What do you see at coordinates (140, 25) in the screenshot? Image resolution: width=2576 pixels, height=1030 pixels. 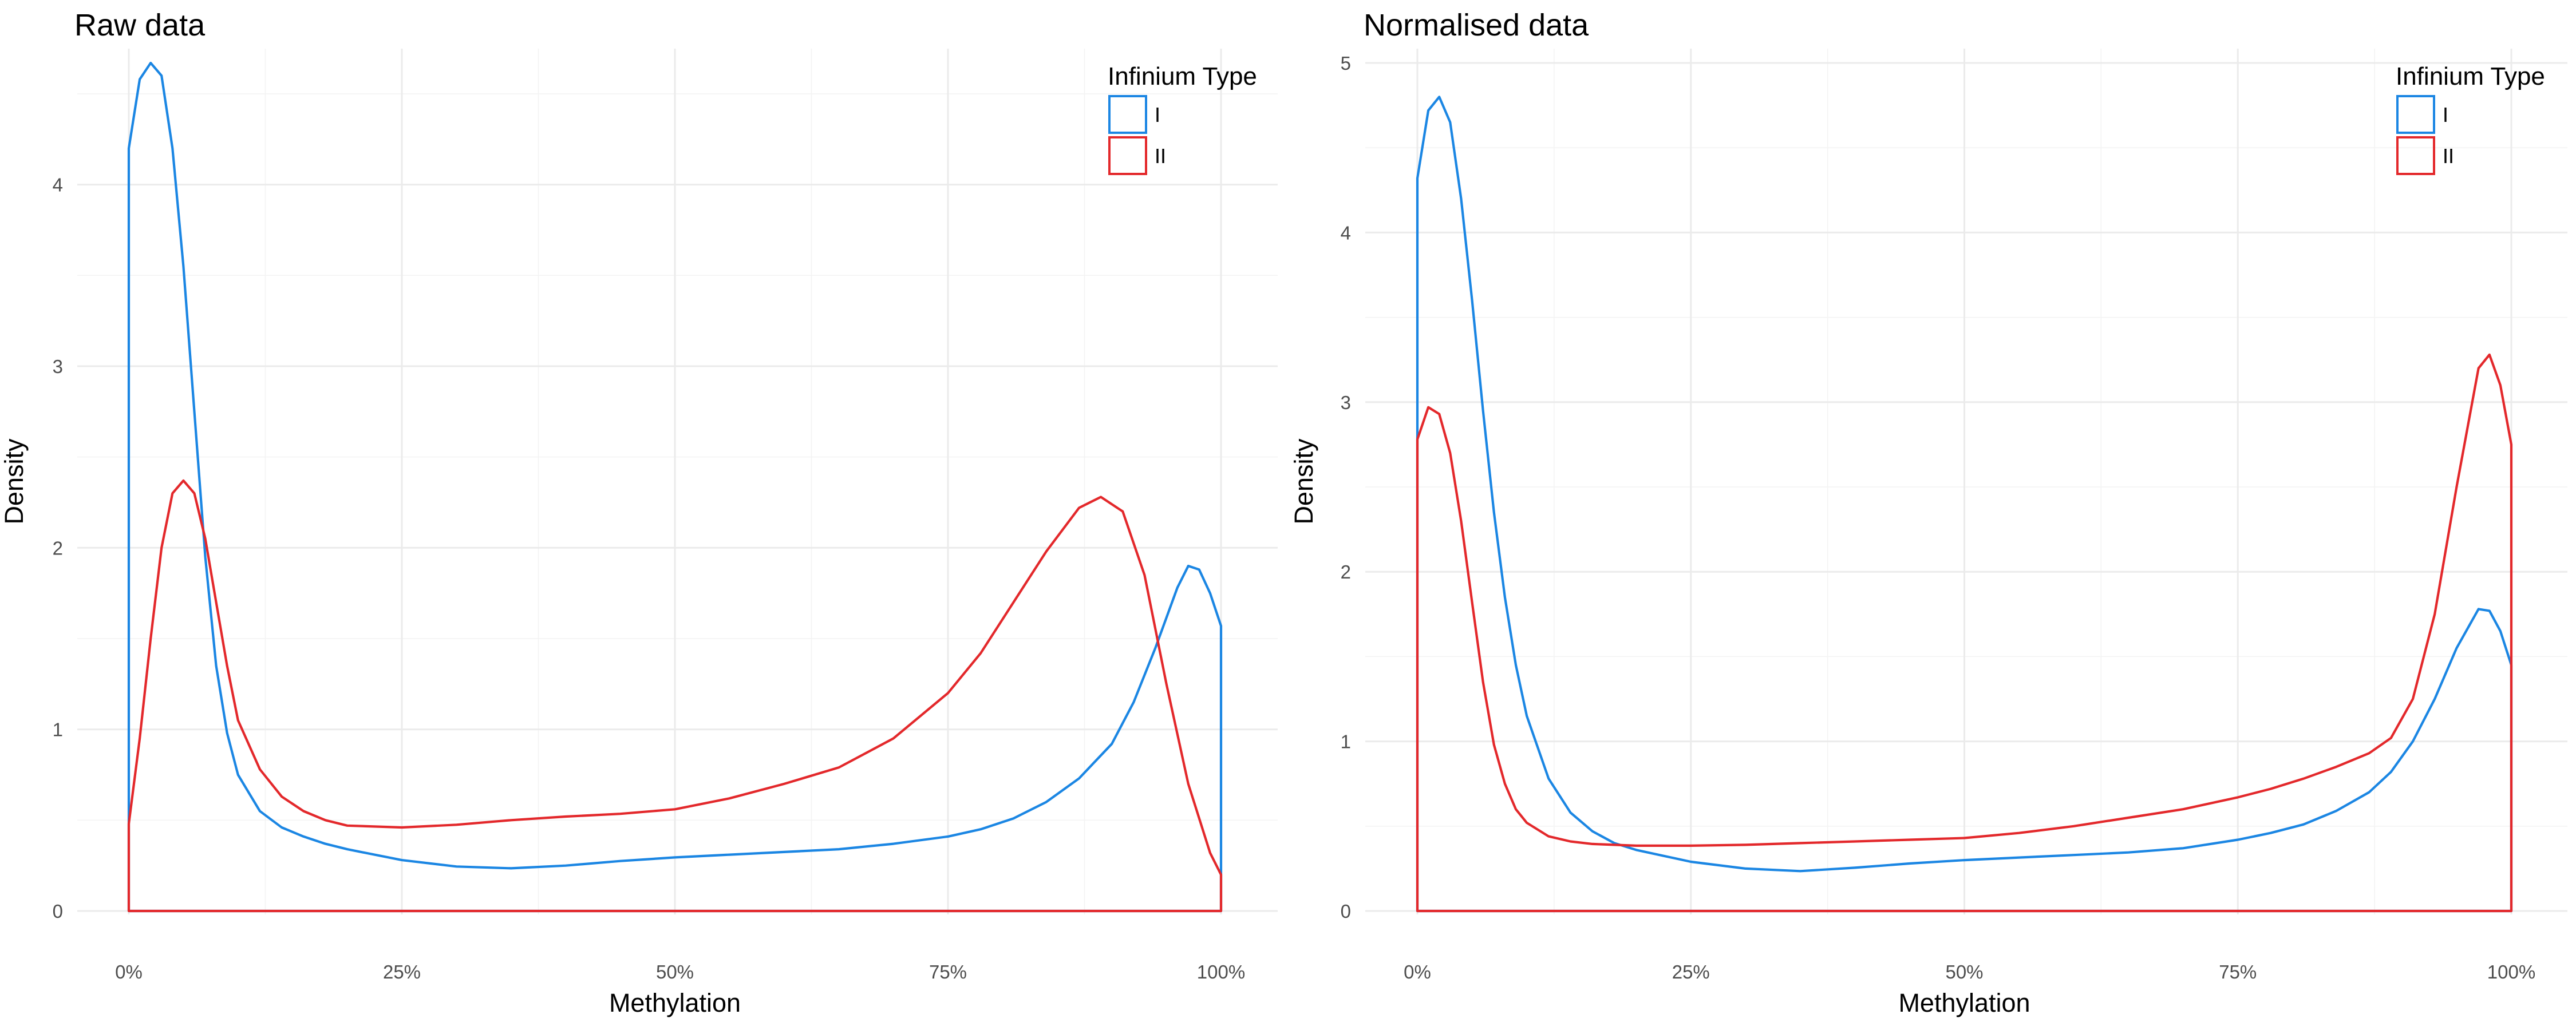 I see `panel-title: Raw data` at bounding box center [140, 25].